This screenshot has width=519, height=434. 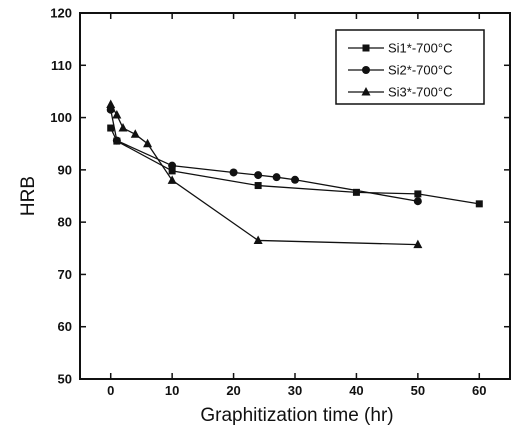 I want to click on legend-label: Si2*-700°C, so click(x=420, y=70).